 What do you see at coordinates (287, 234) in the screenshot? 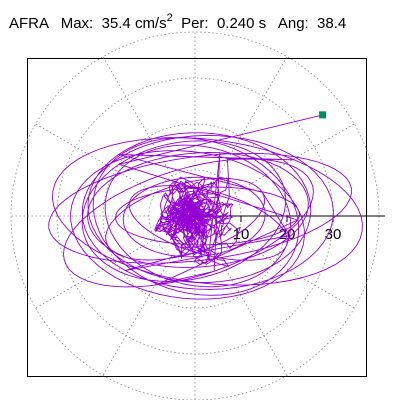
I see `radial-tick-label: 20` at bounding box center [287, 234].